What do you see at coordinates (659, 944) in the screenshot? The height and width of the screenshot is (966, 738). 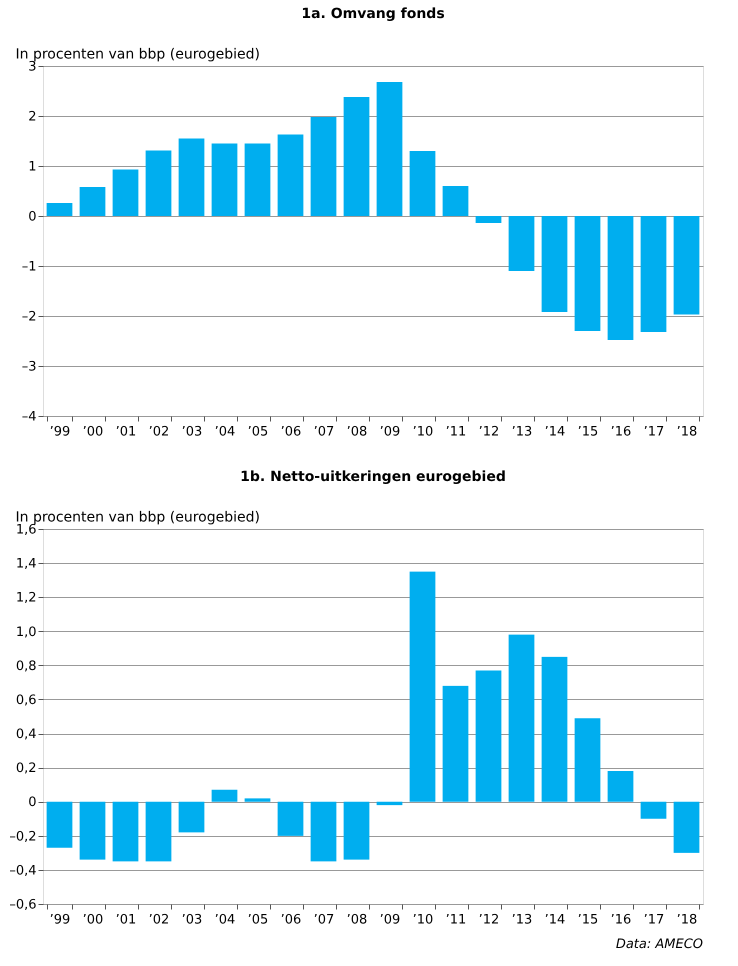 I see `text: Data: AMECO` at bounding box center [659, 944].